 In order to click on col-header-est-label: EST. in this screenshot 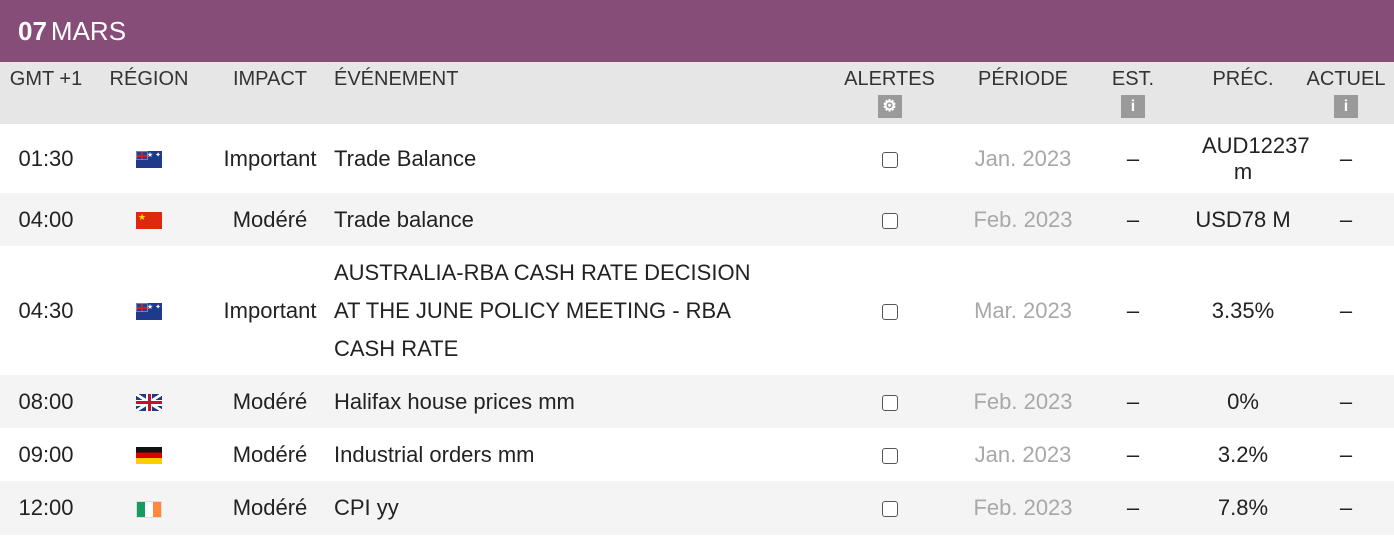, I will do `click(1133, 79)`.